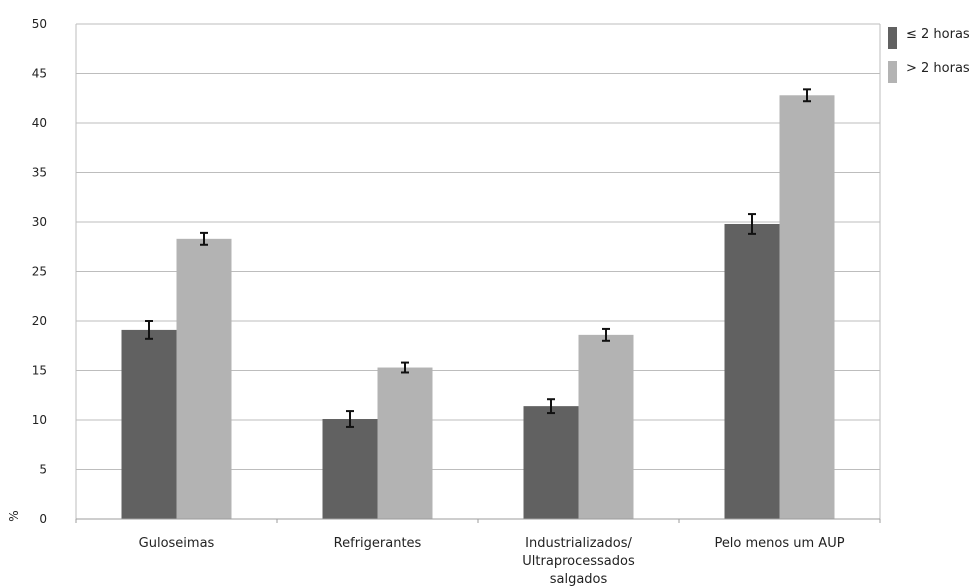 The width and height of the screenshot is (971, 588). I want to click on y-tick-label-5: 5, so click(43, 470).